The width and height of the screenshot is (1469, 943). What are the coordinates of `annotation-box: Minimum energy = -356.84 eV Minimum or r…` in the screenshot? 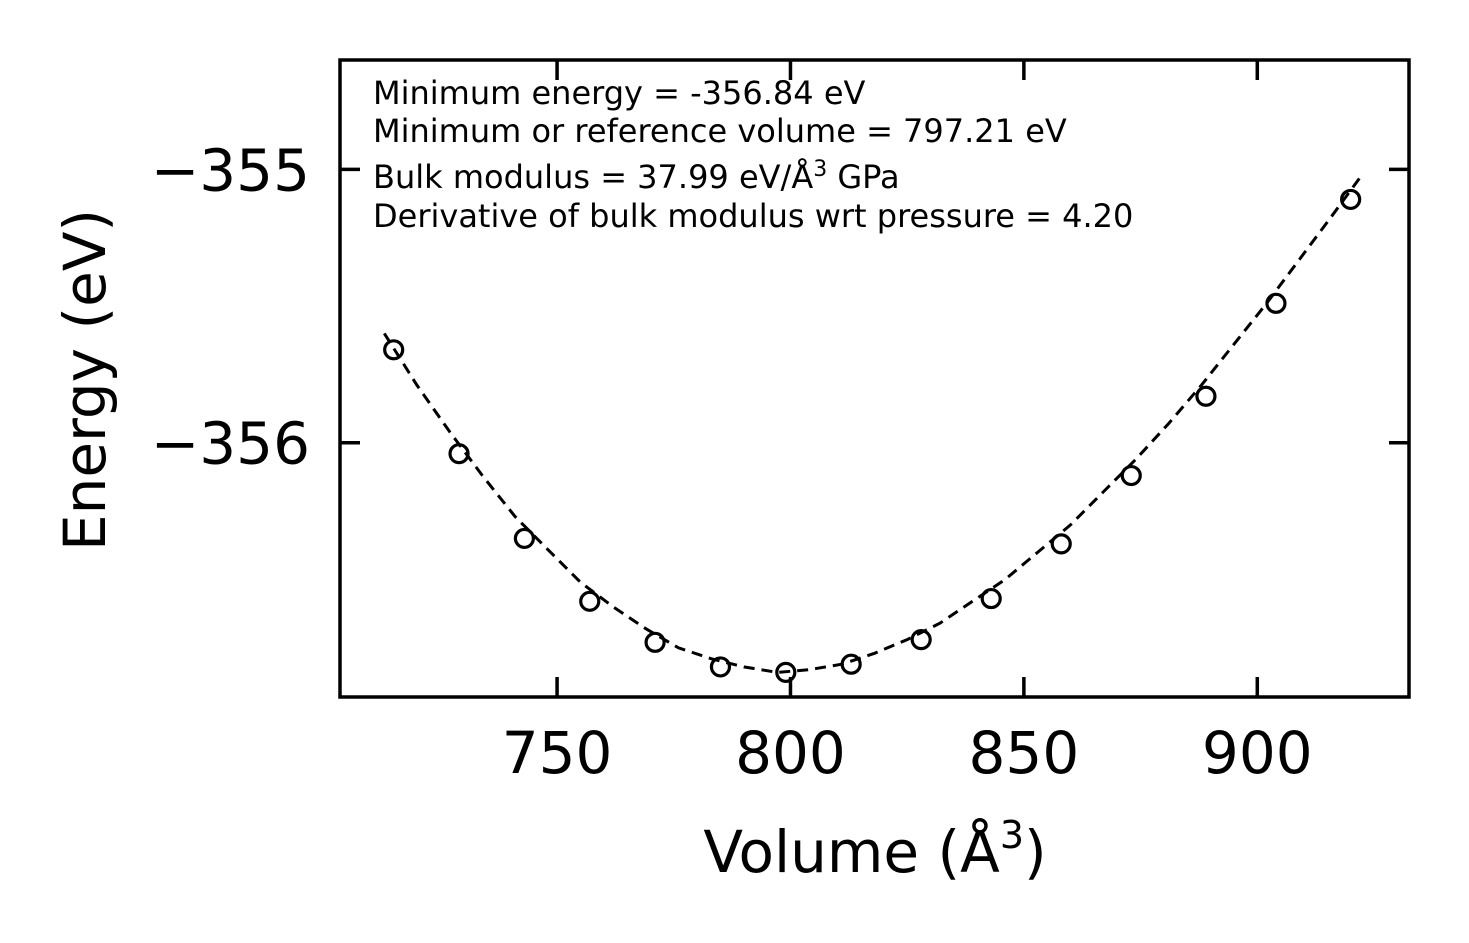 It's located at (753, 154).